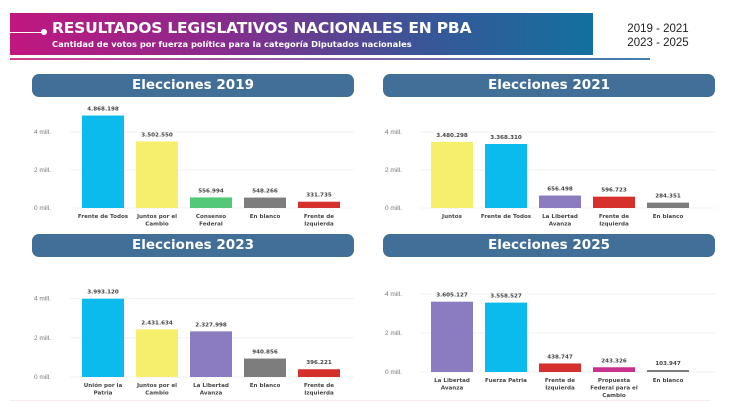  I want to click on x-tick-label: Propuesta Federal para el Cambio, so click(614, 388).